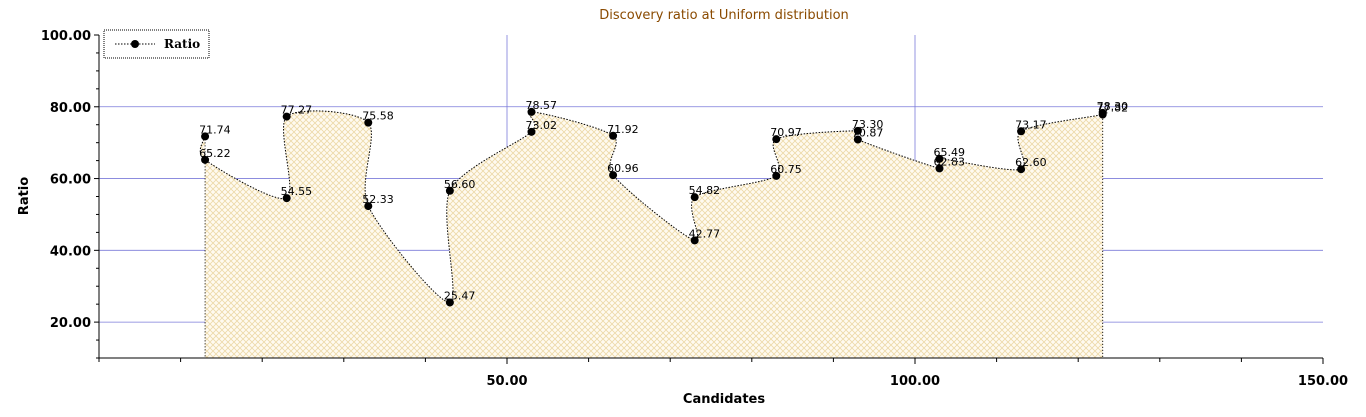  I want to click on y-axis-label: Ratio, so click(24, 196).